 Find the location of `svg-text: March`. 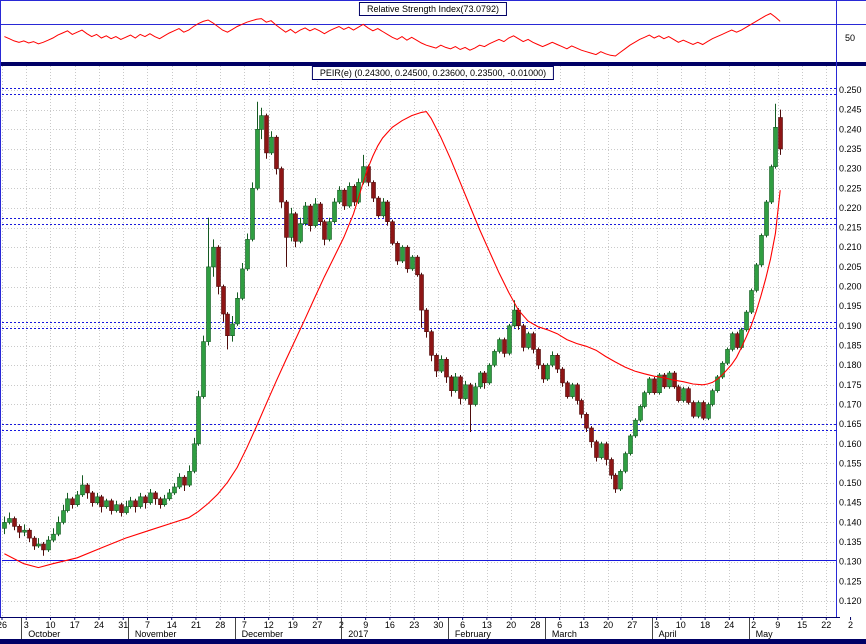

svg-text: March is located at coordinates (564, 634).